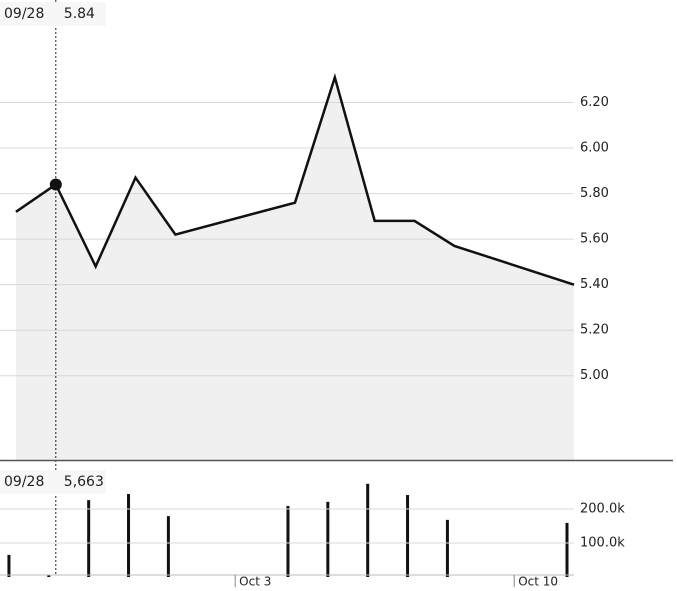 This screenshot has height=591, width=677. I want to click on x-tick-label: Oct 3, so click(255, 582).